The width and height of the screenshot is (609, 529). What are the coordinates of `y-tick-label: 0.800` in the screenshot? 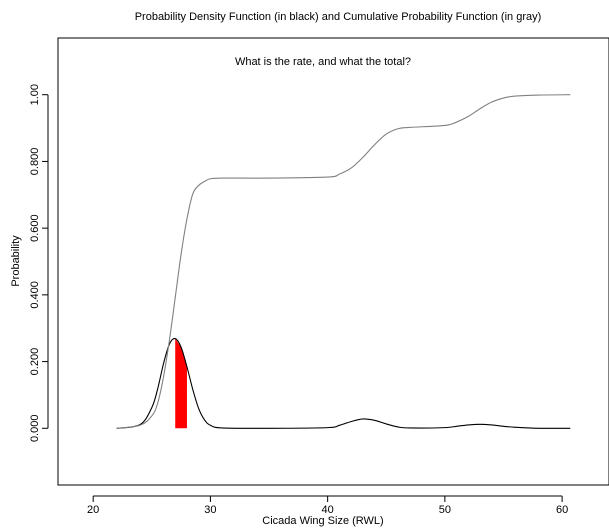 It's located at (35, 162).